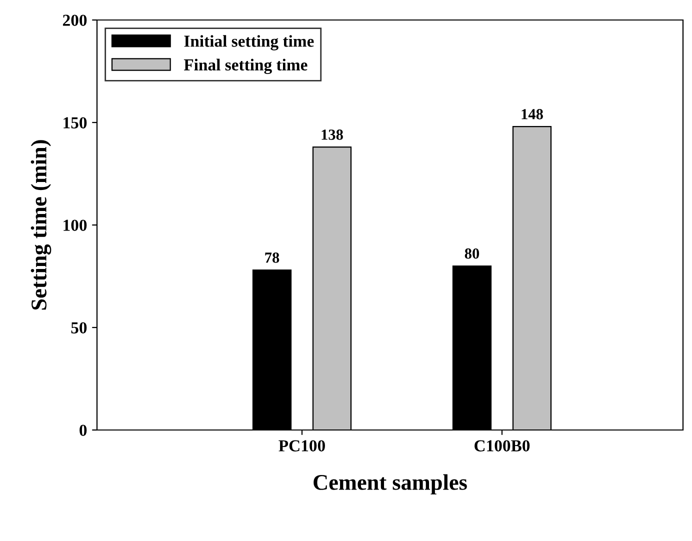 The image size is (692, 541). Describe the element at coordinates (532, 114) in the screenshot. I see `data-label: 148` at that location.